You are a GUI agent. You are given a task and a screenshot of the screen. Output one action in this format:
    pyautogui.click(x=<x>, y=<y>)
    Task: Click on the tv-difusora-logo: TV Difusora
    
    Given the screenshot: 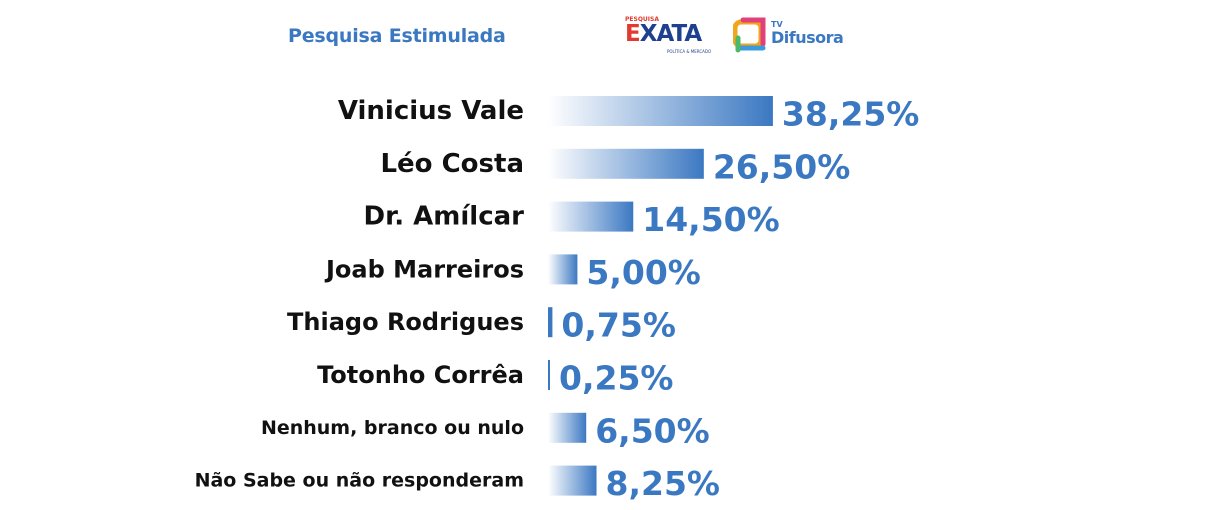 What is the action you would take?
    pyautogui.click(x=788, y=37)
    